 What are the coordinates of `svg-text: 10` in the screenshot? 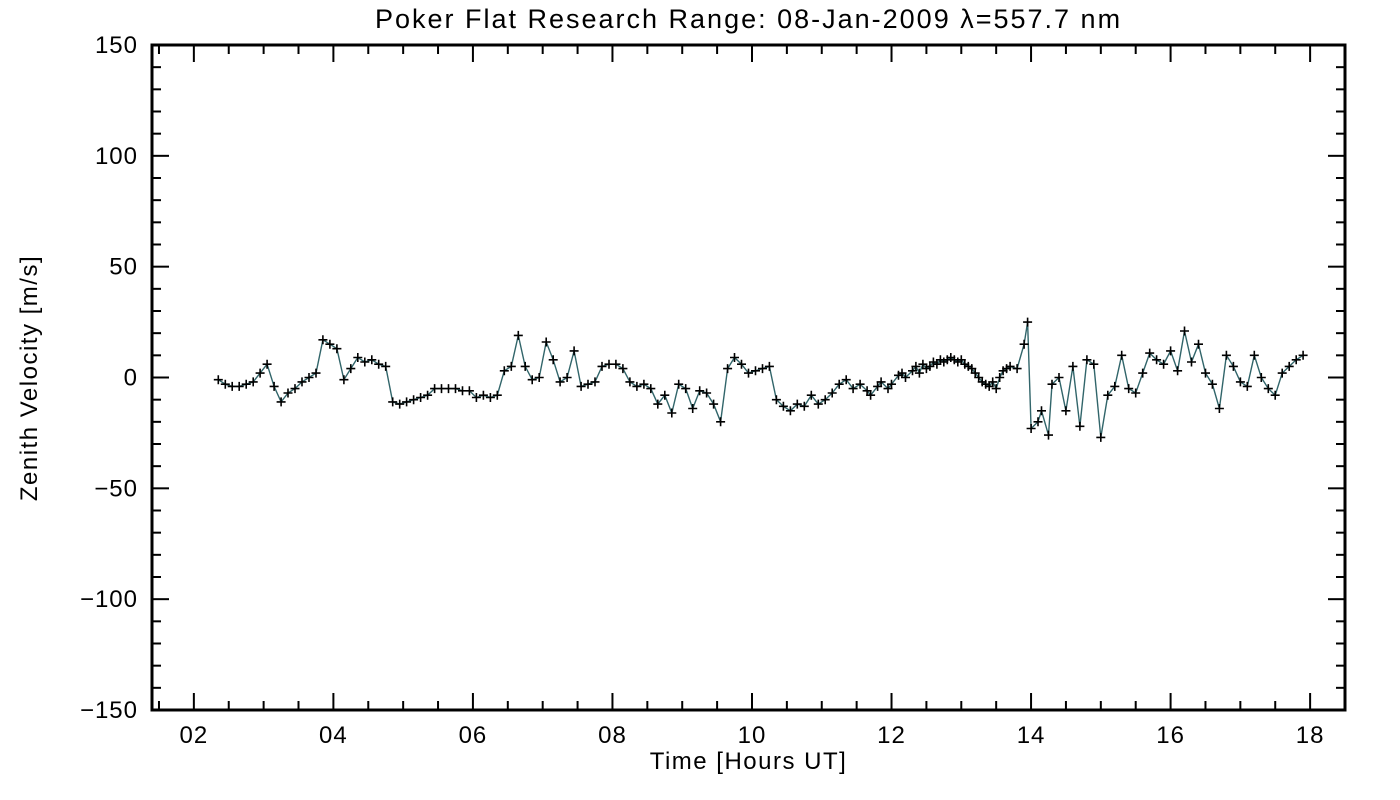 It's located at (752, 735).